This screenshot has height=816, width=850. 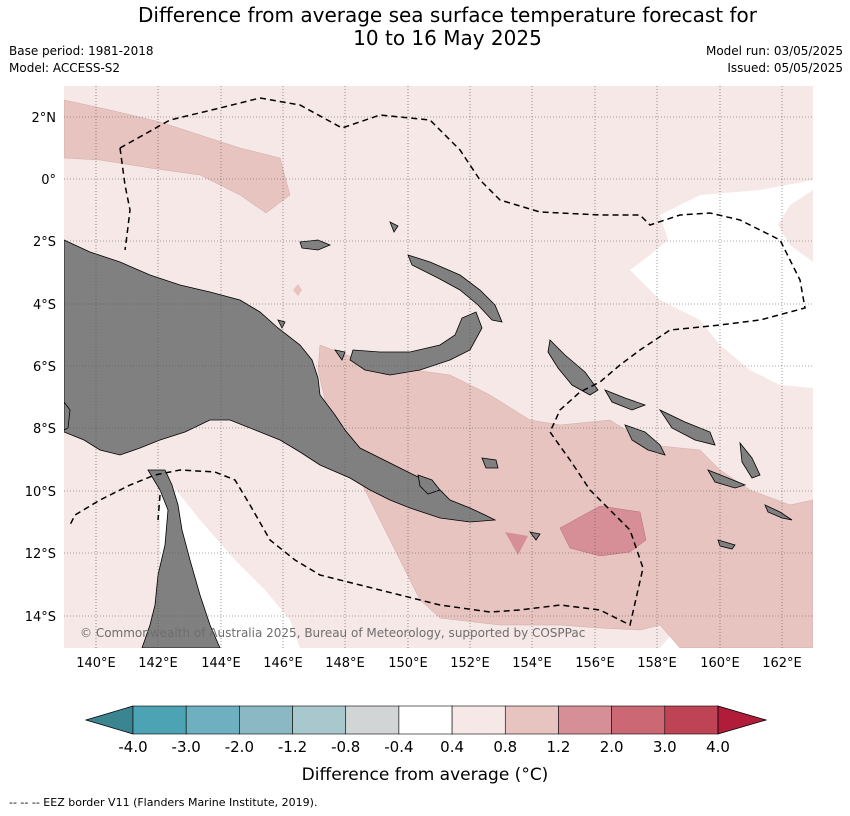 I want to click on base-period-text: Base period: 1981-2018, so click(x=81, y=51).